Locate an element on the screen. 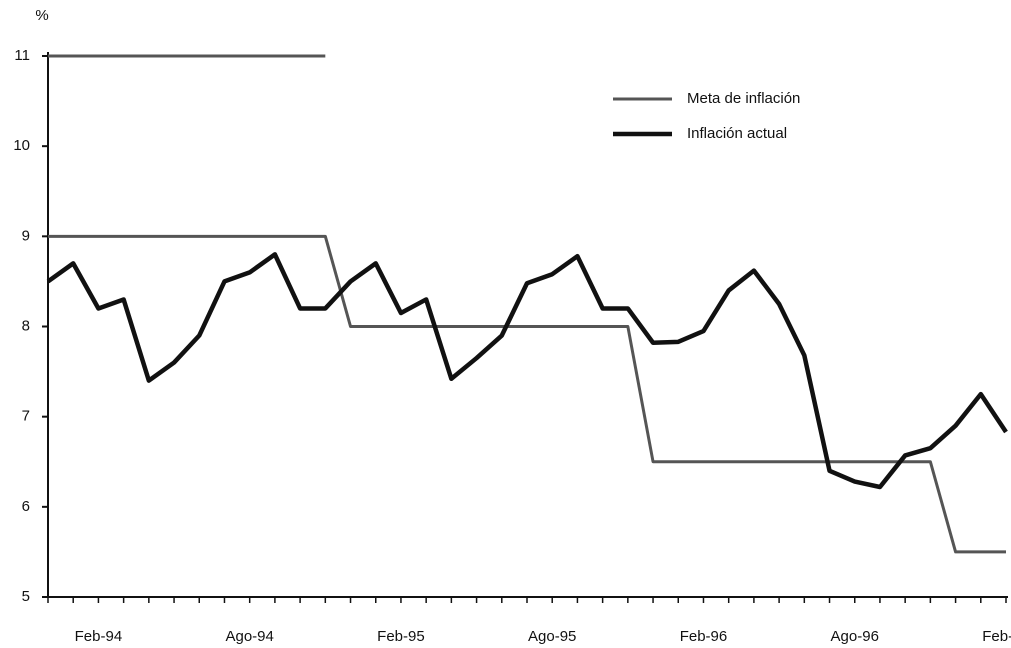 Image resolution: width=1011 pixels, height=648 pixels. x-tick-label: Feb-96 is located at coordinates (704, 636).